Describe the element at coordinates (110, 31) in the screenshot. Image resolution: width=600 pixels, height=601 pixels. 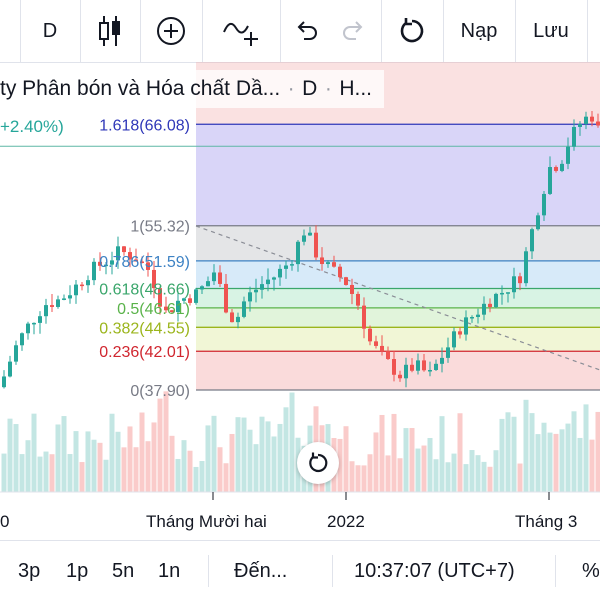
I see `chart-style-button` at that location.